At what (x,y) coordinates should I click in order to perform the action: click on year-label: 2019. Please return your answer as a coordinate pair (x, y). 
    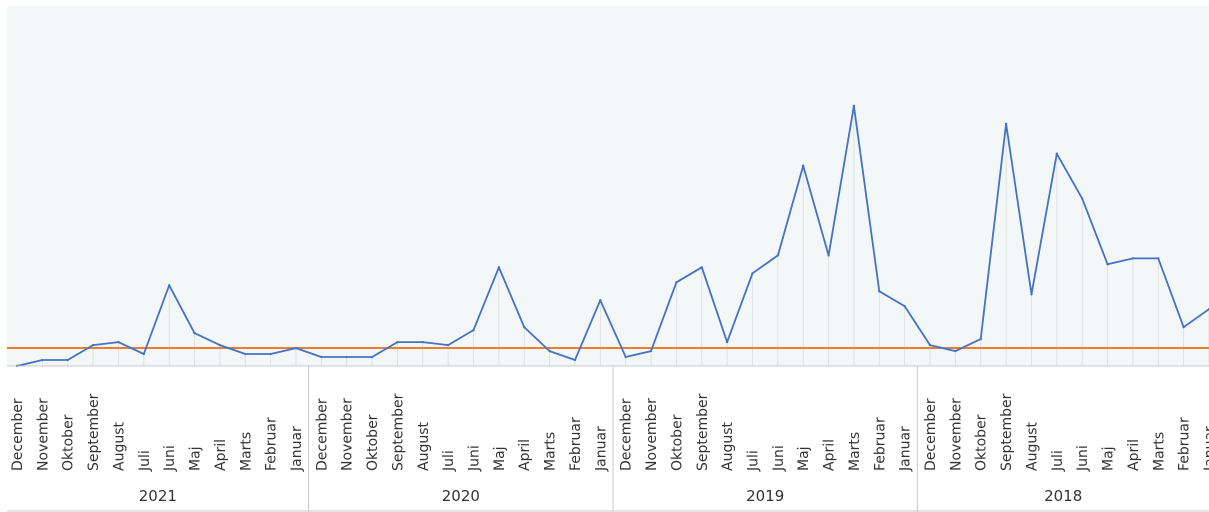
    Looking at the image, I should click on (765, 496).